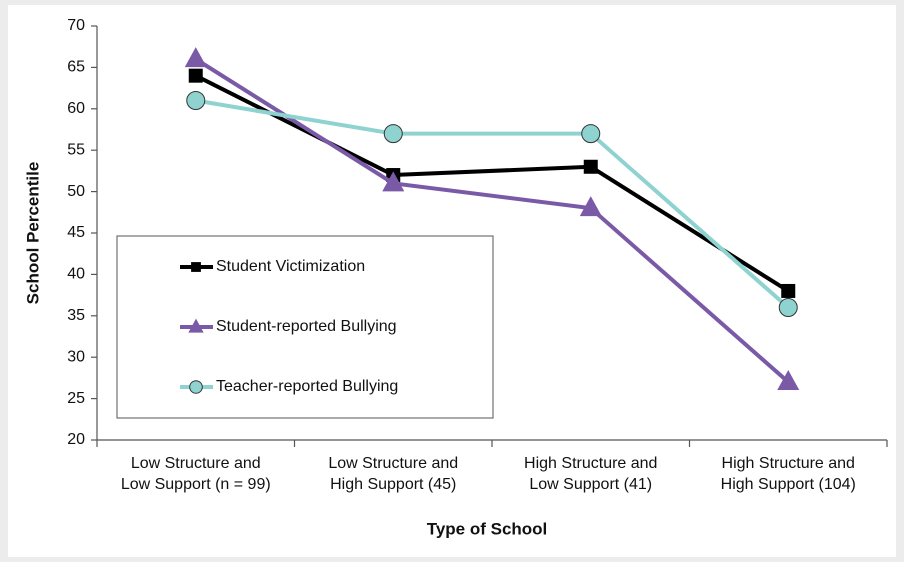  Describe the element at coordinates (307, 386) in the screenshot. I see `legend-label: Teacher-reported Bullying` at that location.